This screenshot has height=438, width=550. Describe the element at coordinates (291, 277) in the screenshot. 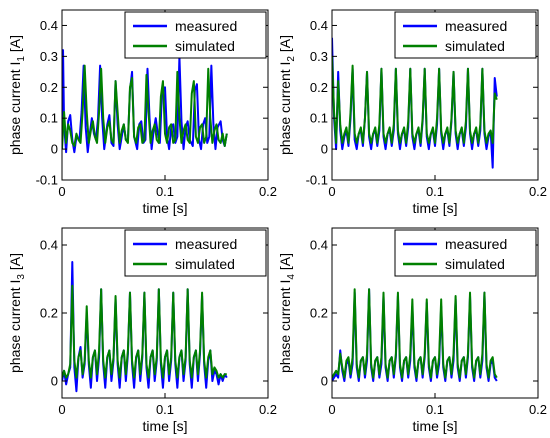

I see `y-axis-label-subscript: 4` at that location.